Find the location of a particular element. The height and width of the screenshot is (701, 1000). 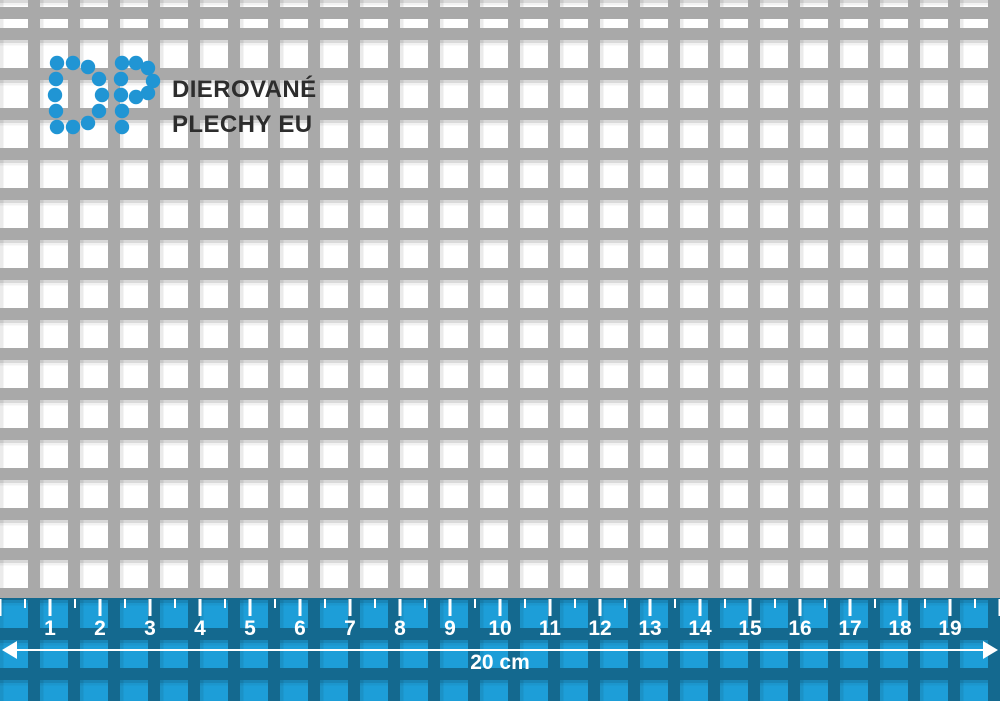

measure-total-label: 20 cm is located at coordinates (500, 662).